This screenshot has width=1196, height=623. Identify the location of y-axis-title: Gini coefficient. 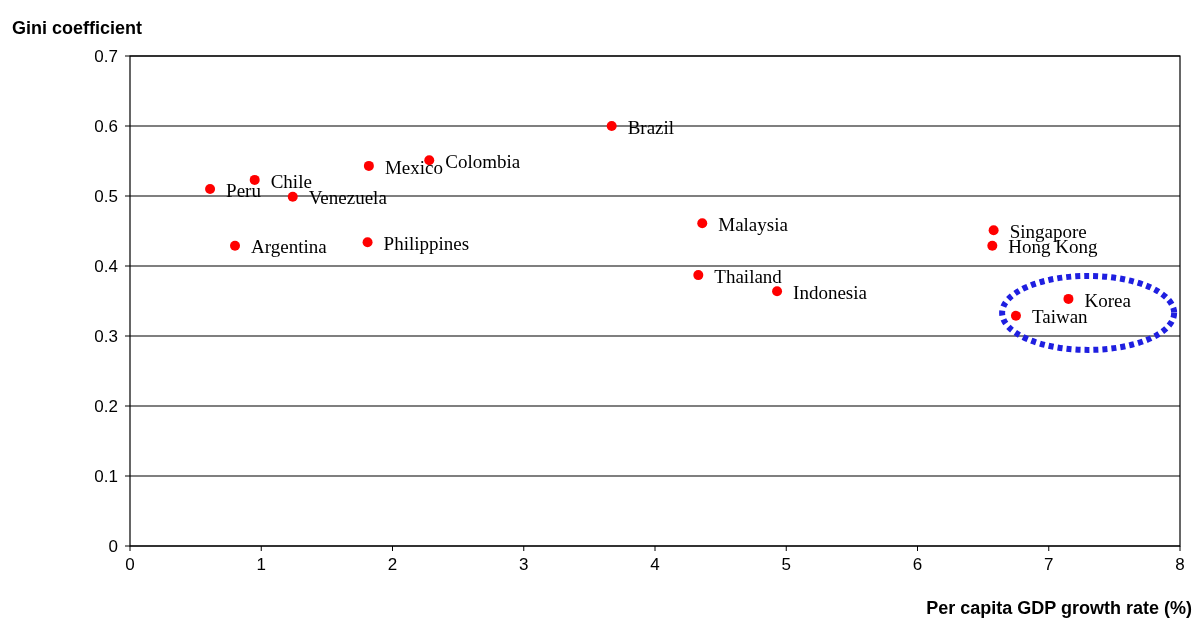
(77, 28).